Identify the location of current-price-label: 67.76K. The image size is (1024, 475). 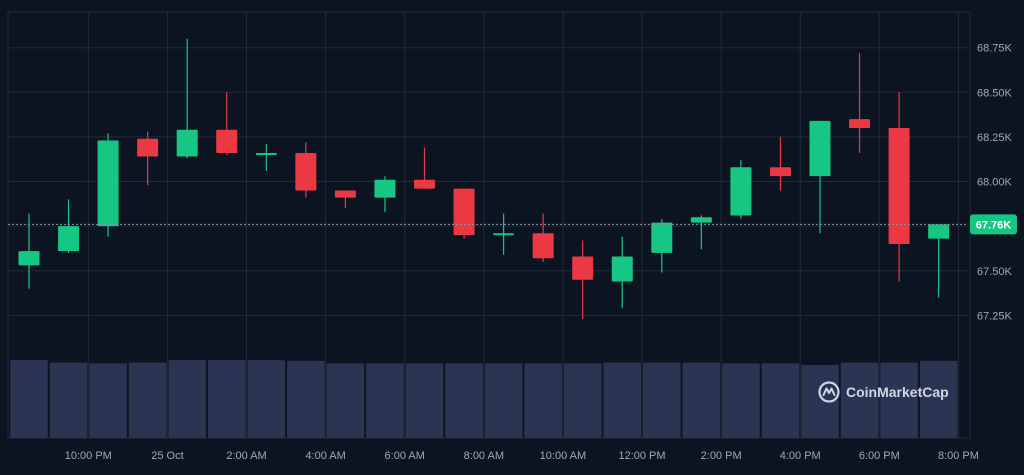
(994, 225).